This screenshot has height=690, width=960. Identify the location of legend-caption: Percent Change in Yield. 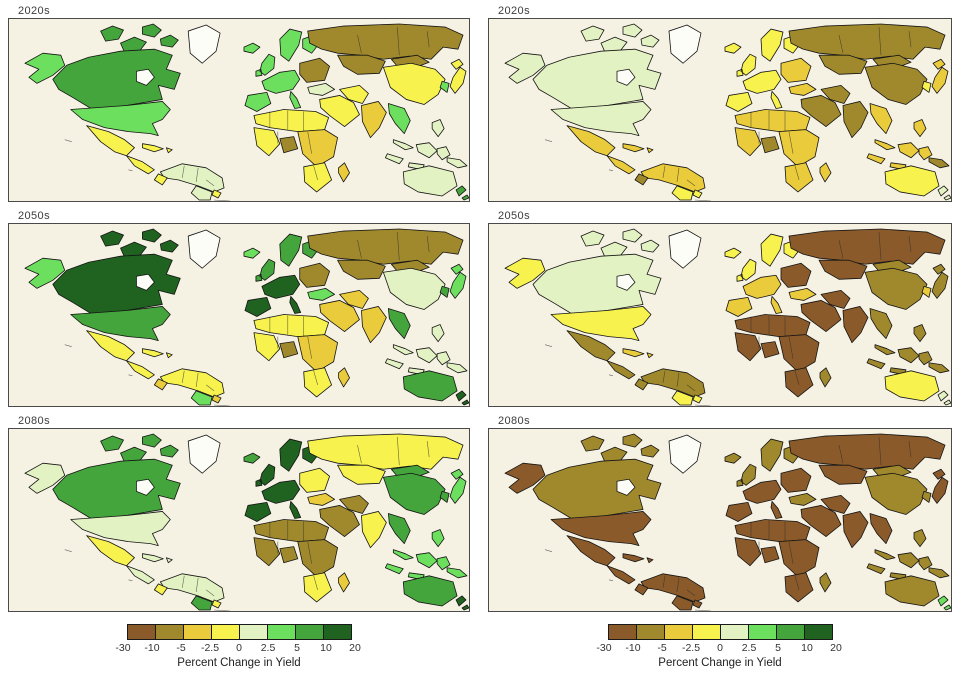
(720, 663).